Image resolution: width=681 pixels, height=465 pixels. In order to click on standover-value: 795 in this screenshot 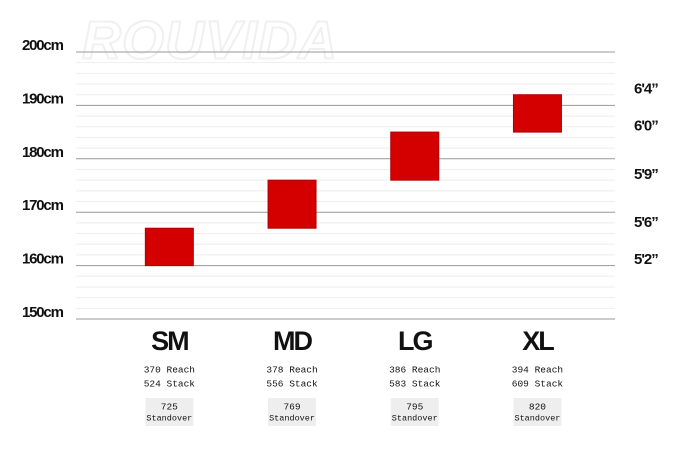, I will do `click(414, 407)`.